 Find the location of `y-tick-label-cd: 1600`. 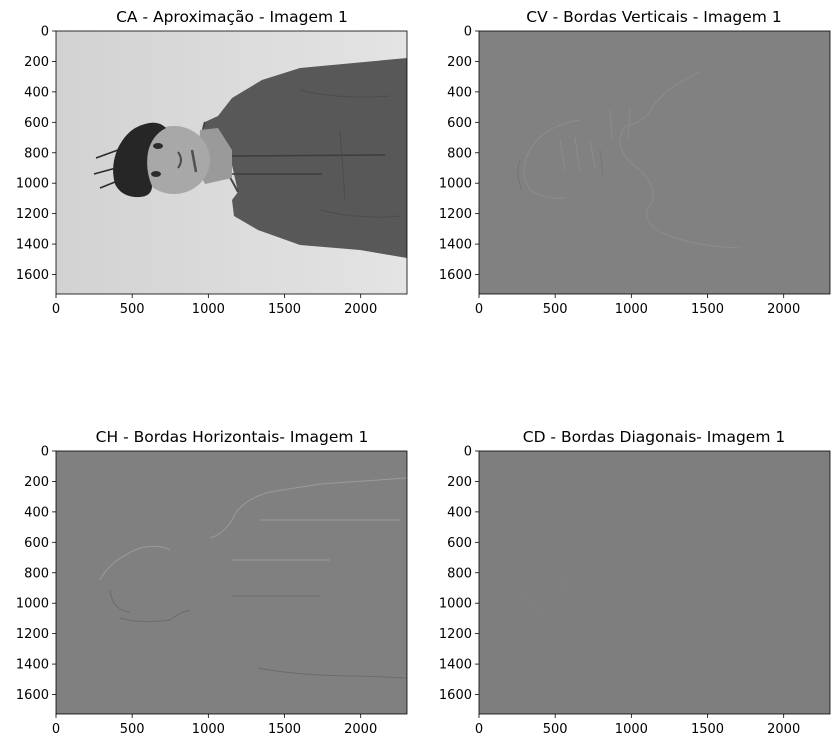

y-tick-label-cd: 1600 is located at coordinates (455, 695).